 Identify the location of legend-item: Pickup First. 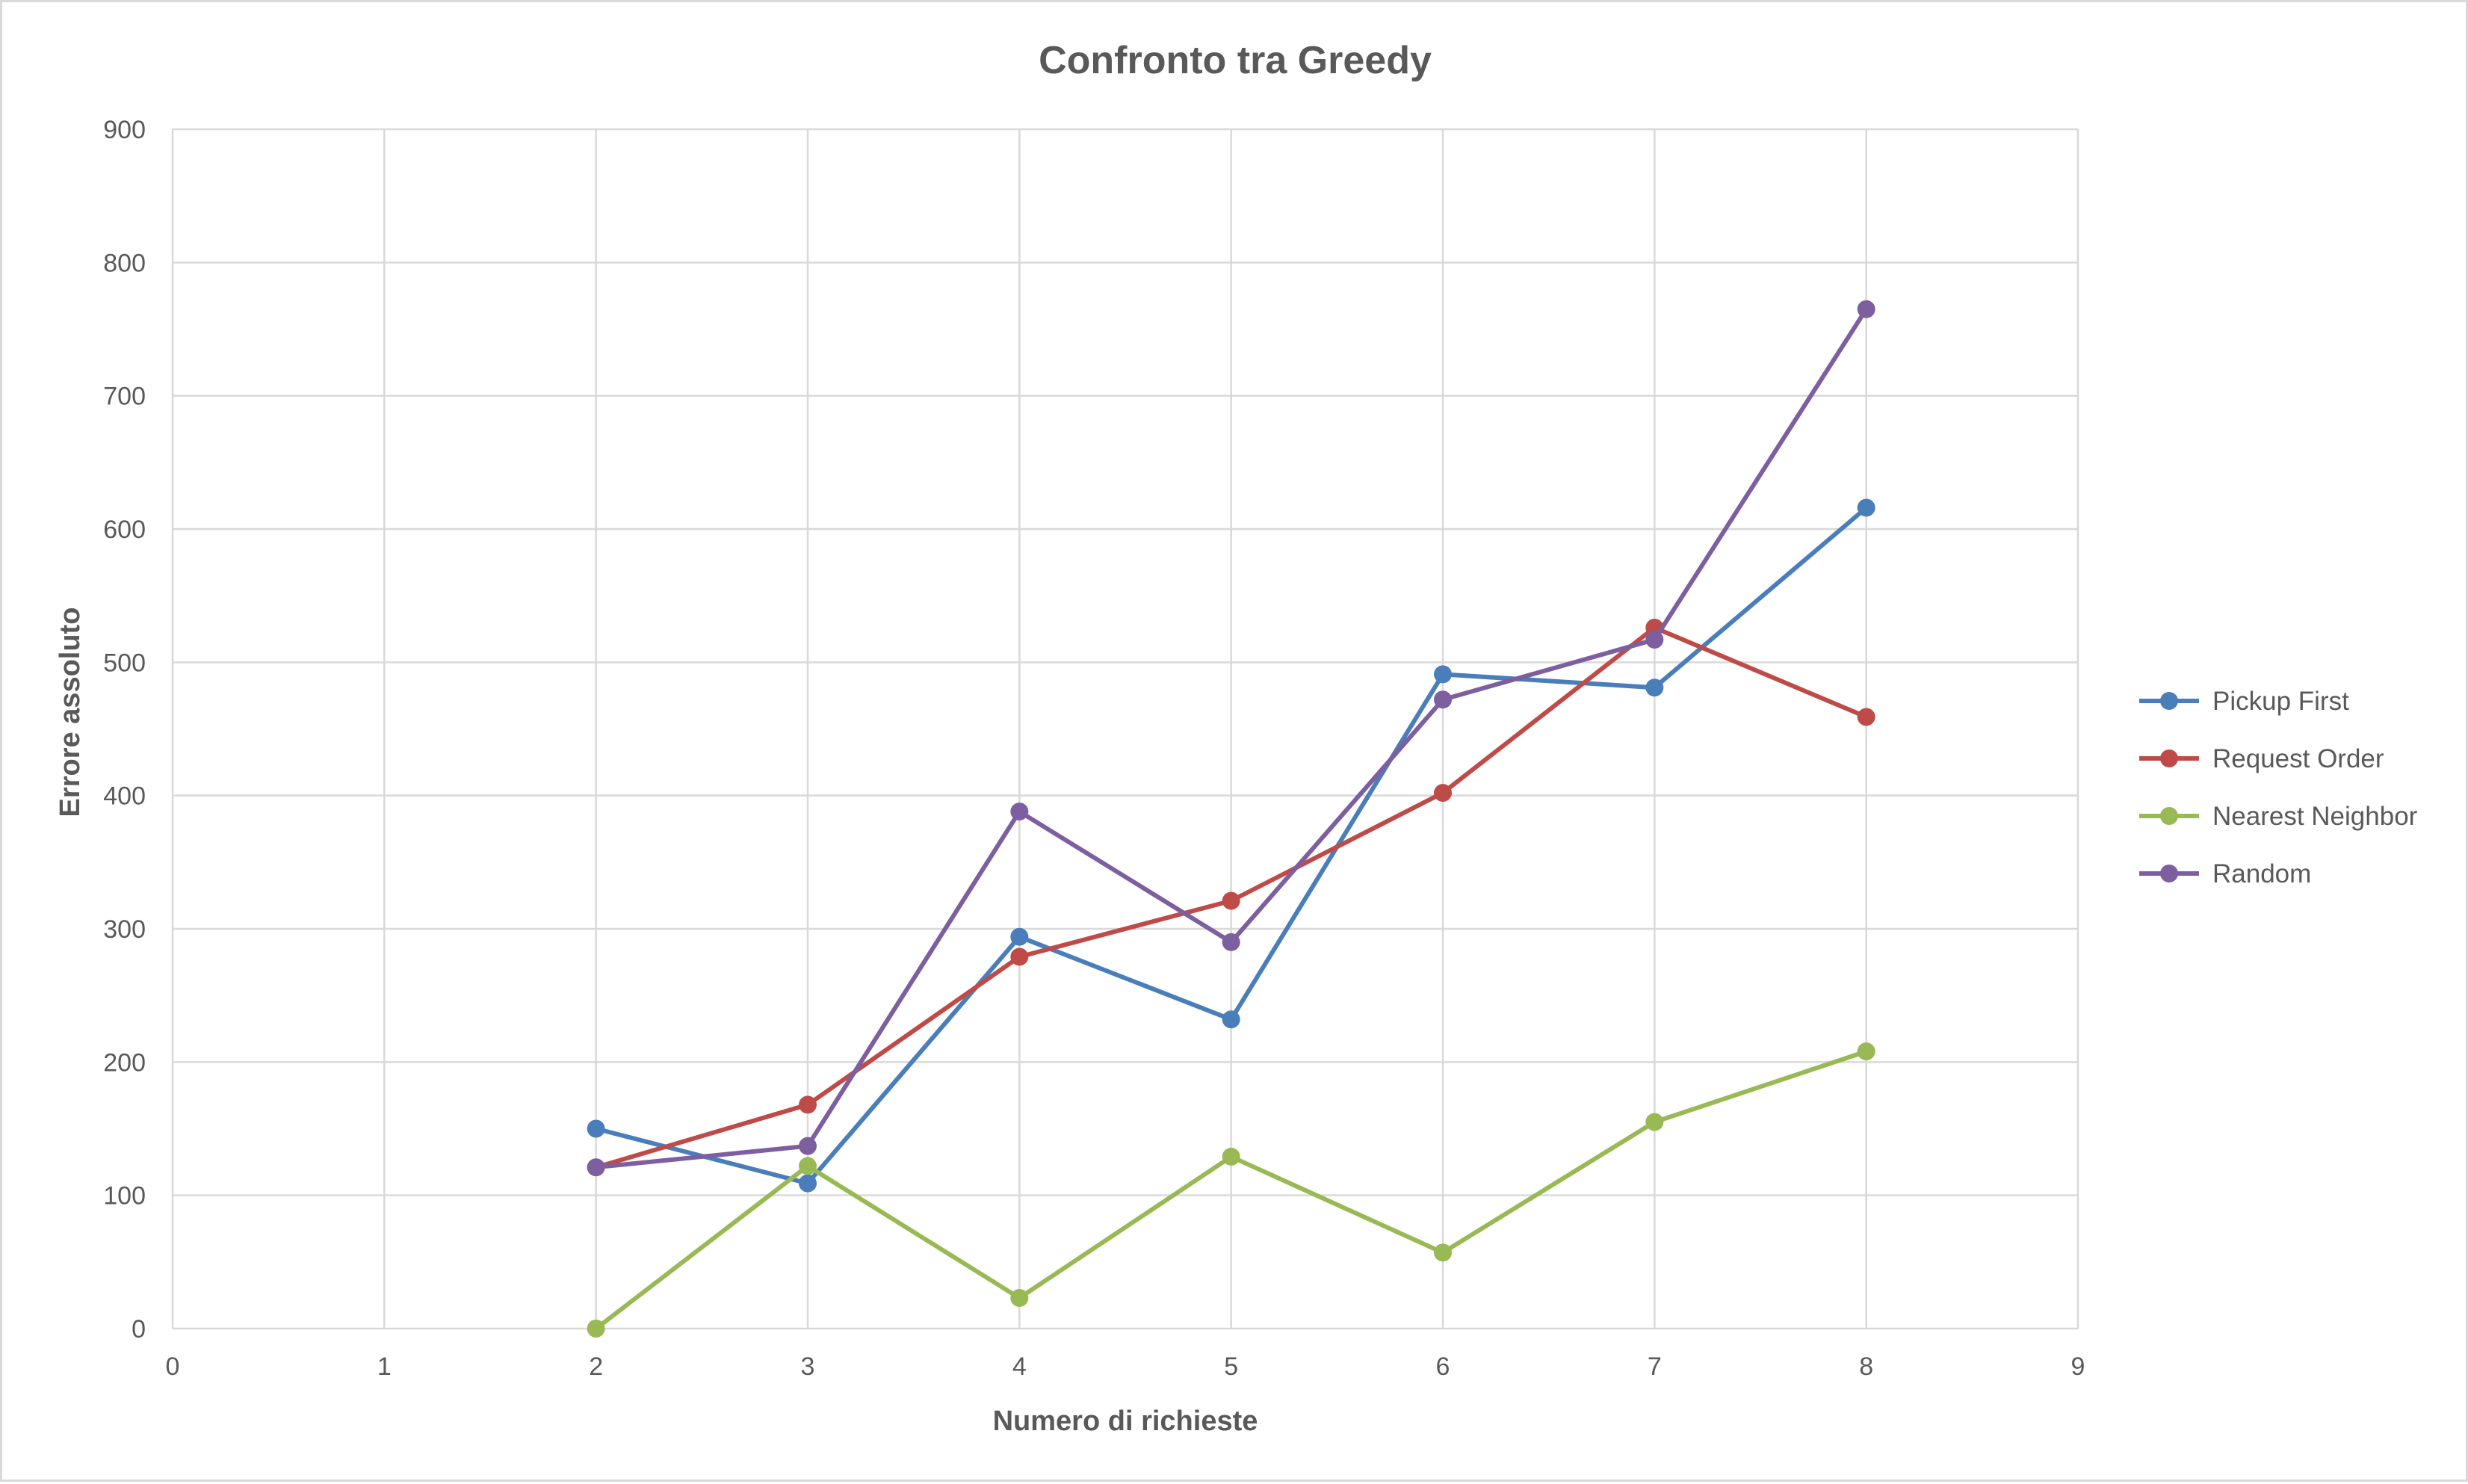
(2244, 701).